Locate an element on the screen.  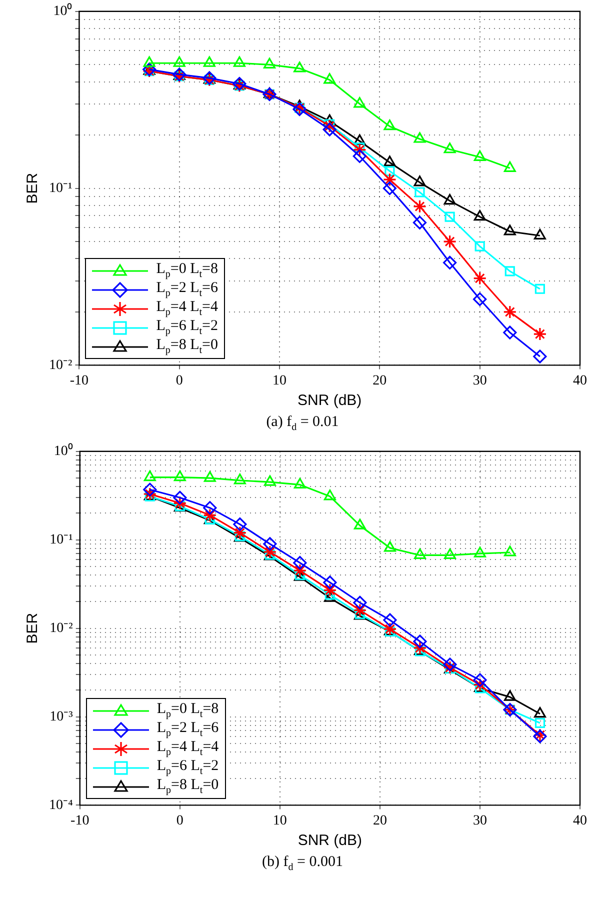
text: (a) f$_{d}$ = 0.01 is located at coordinates (302, 424).